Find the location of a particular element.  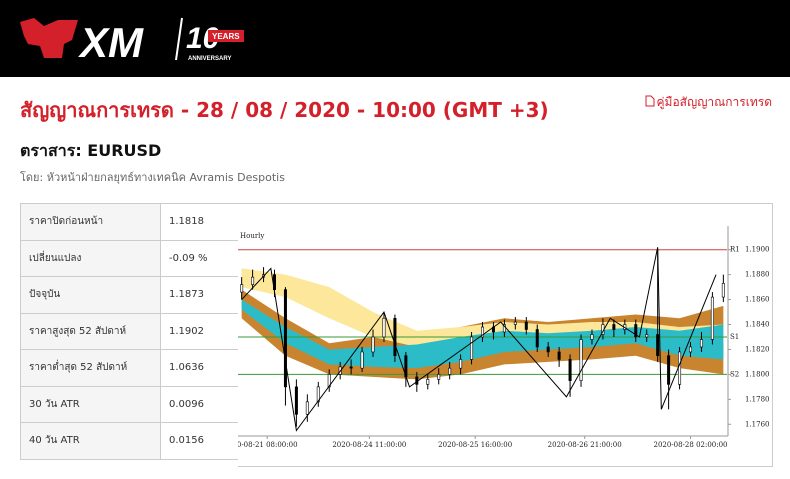

logo: XM 10 YEARS ANNIVERSARY is located at coordinates (132, 41).